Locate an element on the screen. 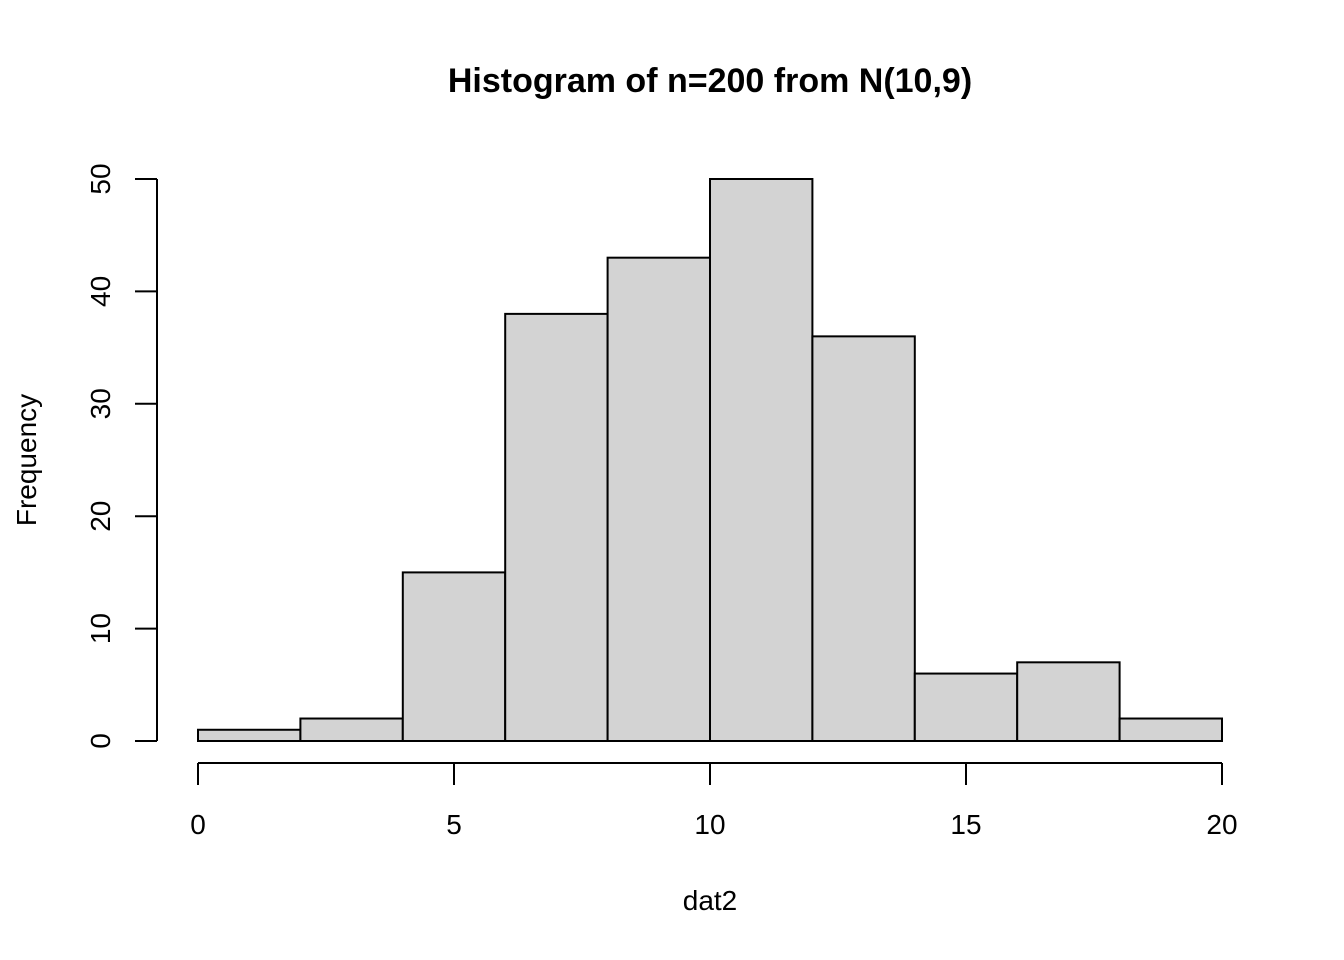 The height and width of the screenshot is (960, 1344). y-tick-label: 30 is located at coordinates (100, 403).